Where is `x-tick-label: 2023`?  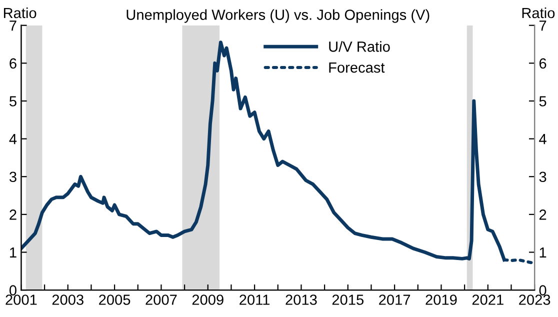 x-tick-label: 2023 is located at coordinates (534, 299).